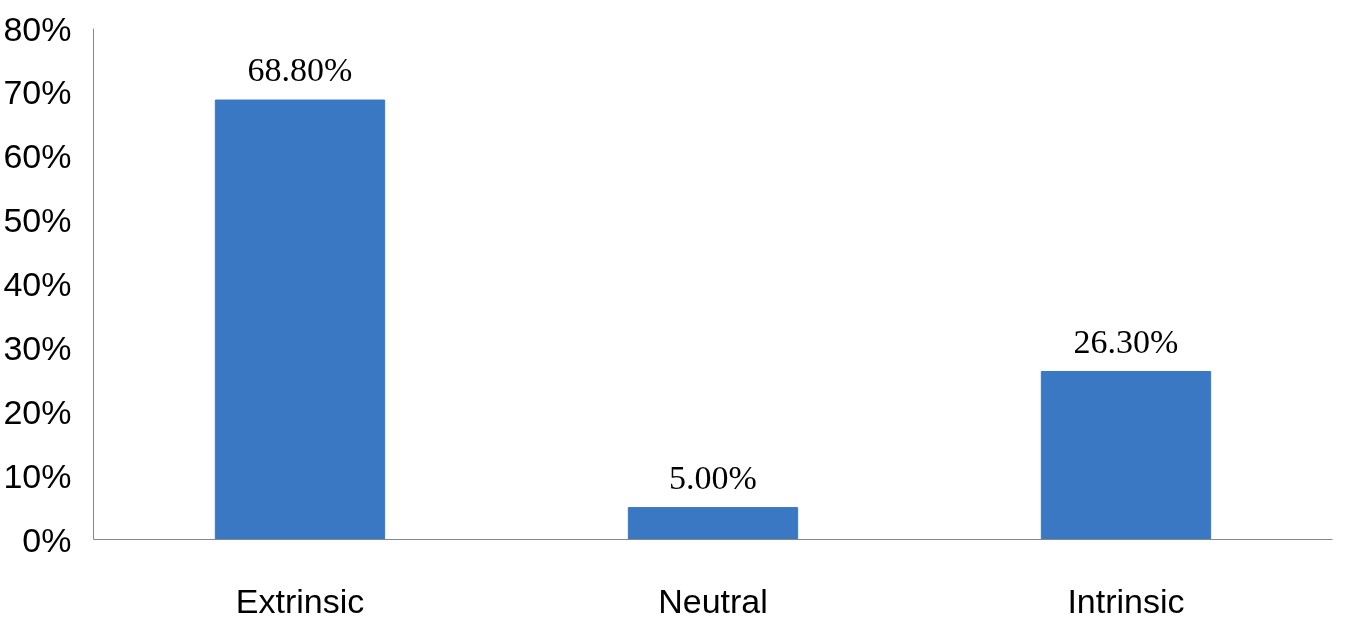 Image resolution: width=1347 pixels, height=622 pixels. What do you see at coordinates (37, 411) in the screenshot?
I see `y-tick-label: 20%` at bounding box center [37, 411].